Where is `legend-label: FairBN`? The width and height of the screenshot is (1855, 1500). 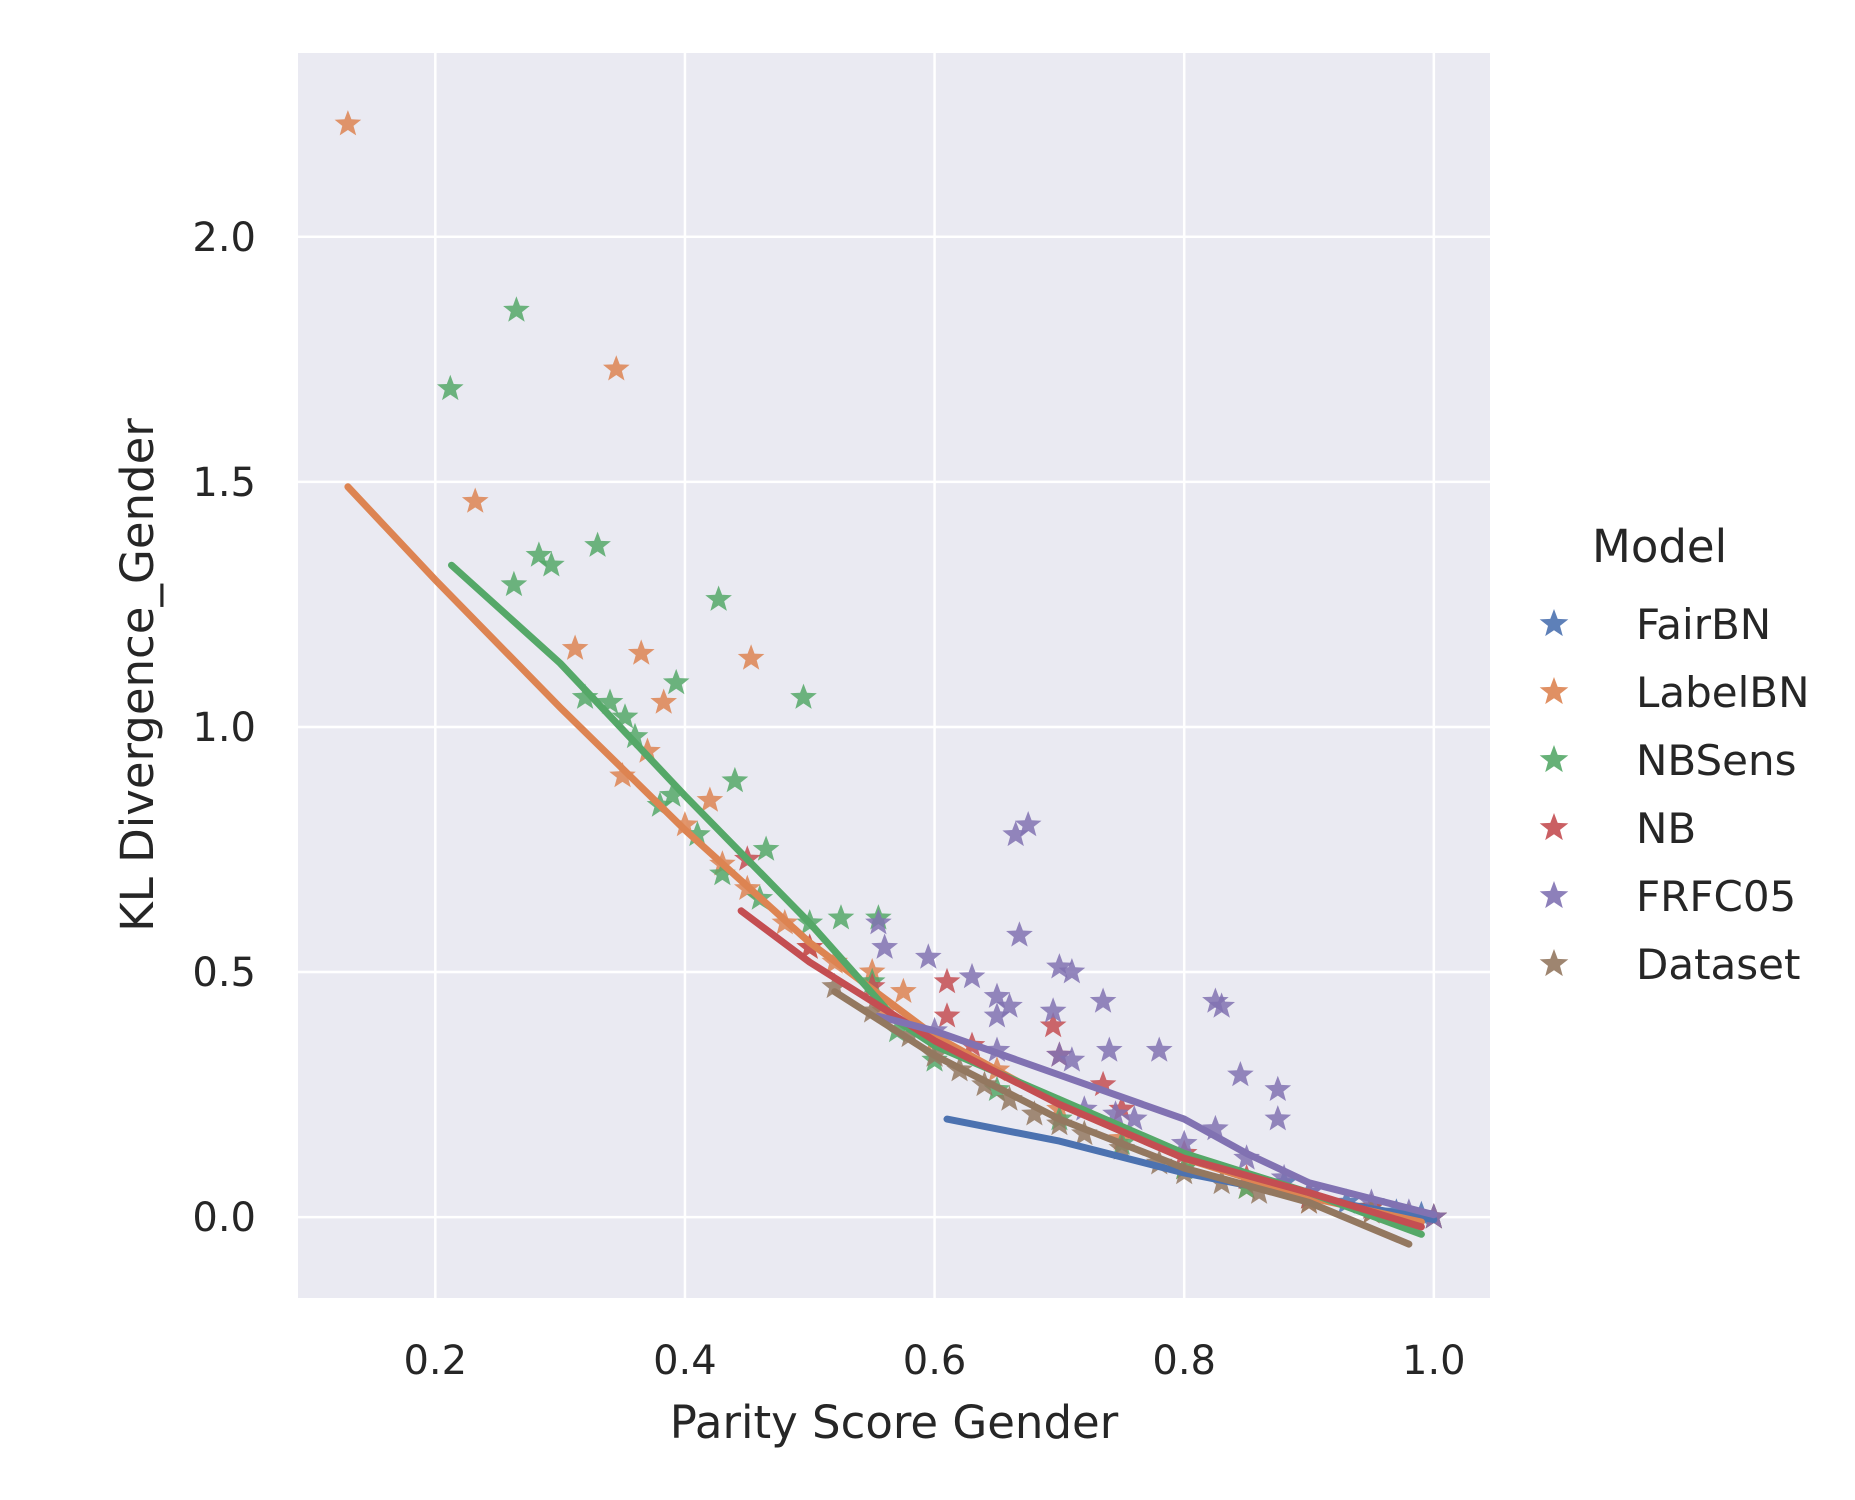 legend-label: FairBN is located at coordinates (1703, 624).